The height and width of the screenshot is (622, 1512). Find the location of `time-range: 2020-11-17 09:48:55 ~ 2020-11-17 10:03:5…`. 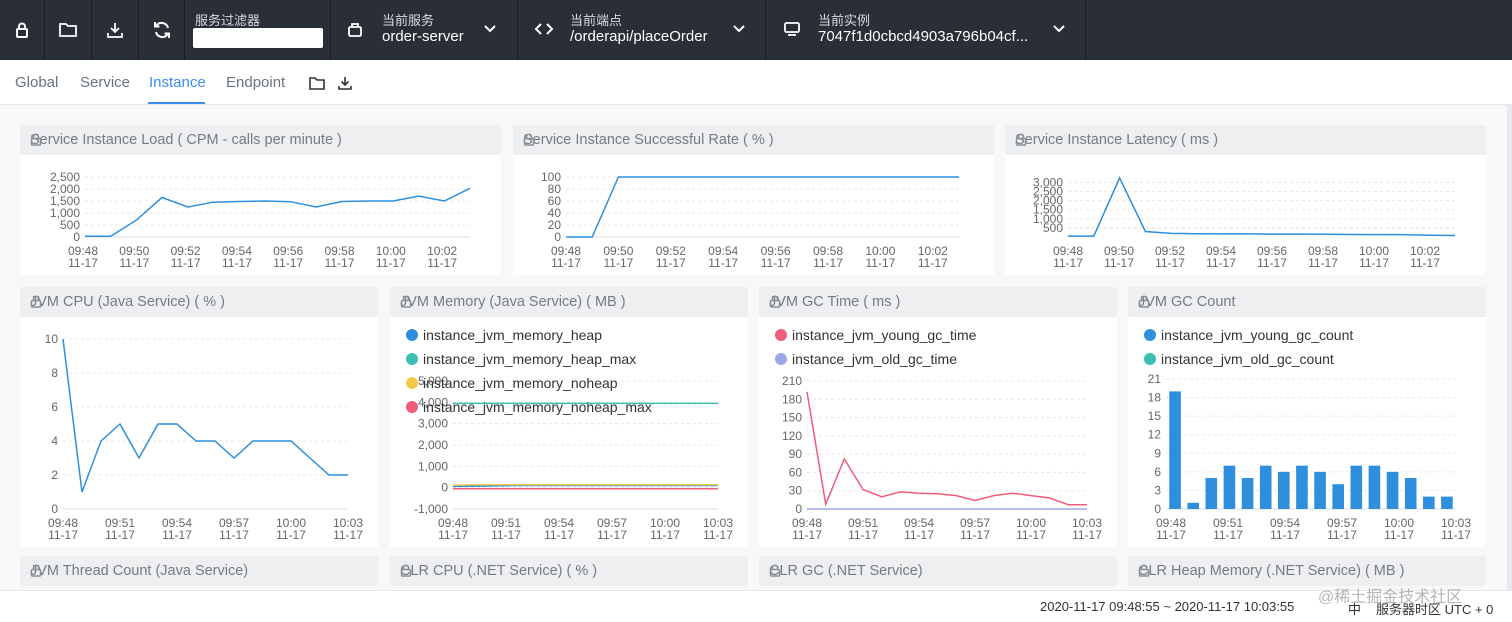

time-range: 2020-11-17 09:48:55 ~ 2020-11-17 10:03:5… is located at coordinates (1167, 606).